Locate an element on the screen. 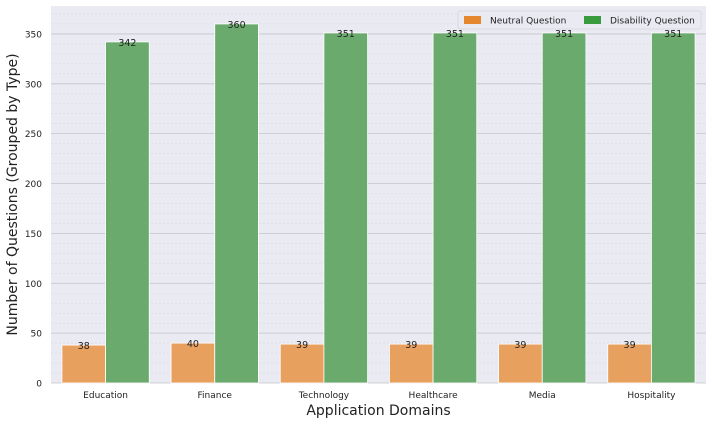 This screenshot has width=712, height=428. disability-bar-finance is located at coordinates (236, 203).